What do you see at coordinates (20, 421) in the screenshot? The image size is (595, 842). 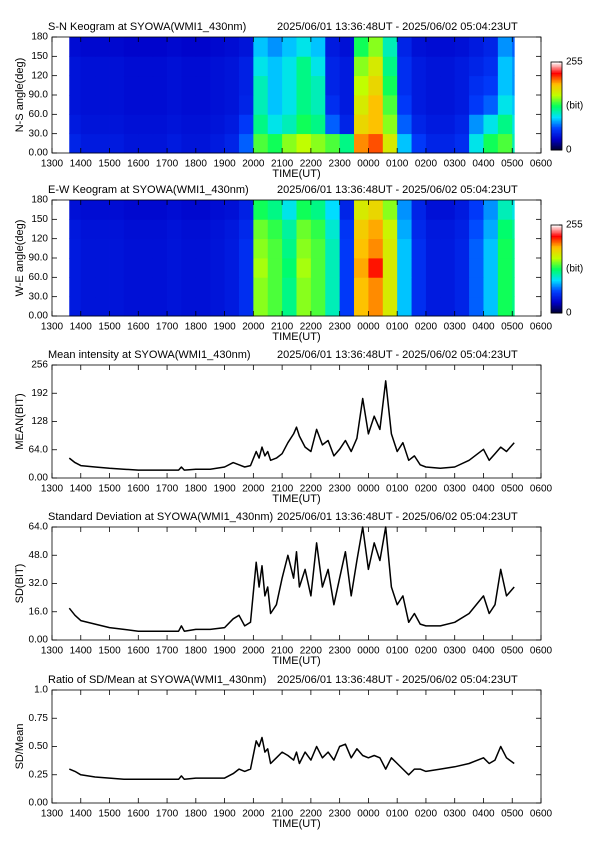 I see `y-axis-label: MEAN(BIT)` at bounding box center [20, 421].